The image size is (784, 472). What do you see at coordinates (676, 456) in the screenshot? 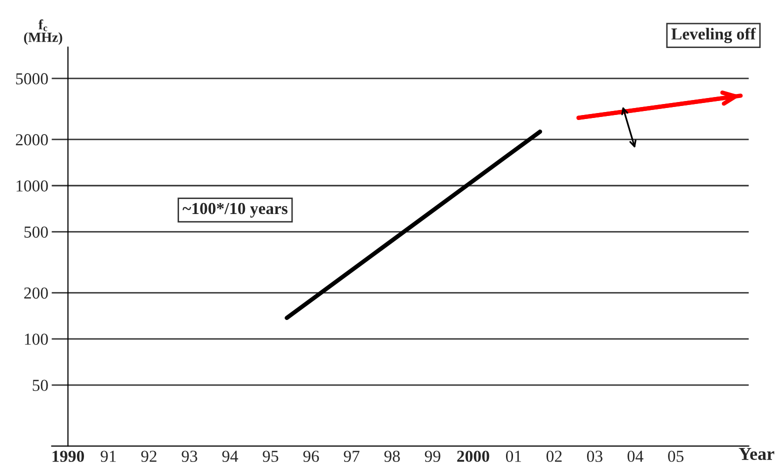
I see `x-tick-label: 05` at bounding box center [676, 456].